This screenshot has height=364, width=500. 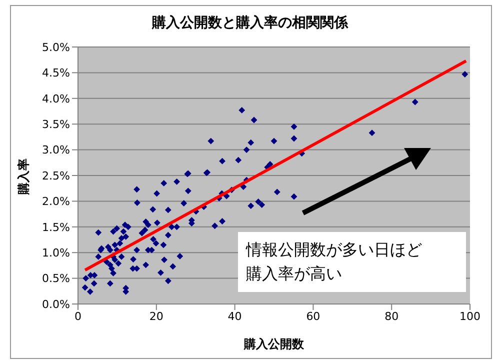 I want to click on y-tick-label: 4.5%, so click(x=56, y=73).